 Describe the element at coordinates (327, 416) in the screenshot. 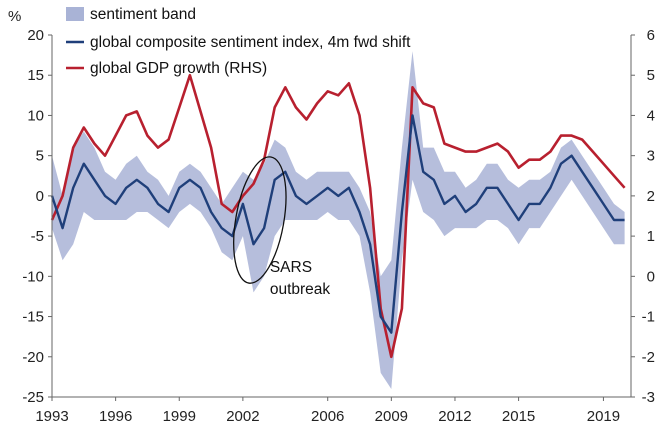

I see `x-tick-label: 2006` at that location.